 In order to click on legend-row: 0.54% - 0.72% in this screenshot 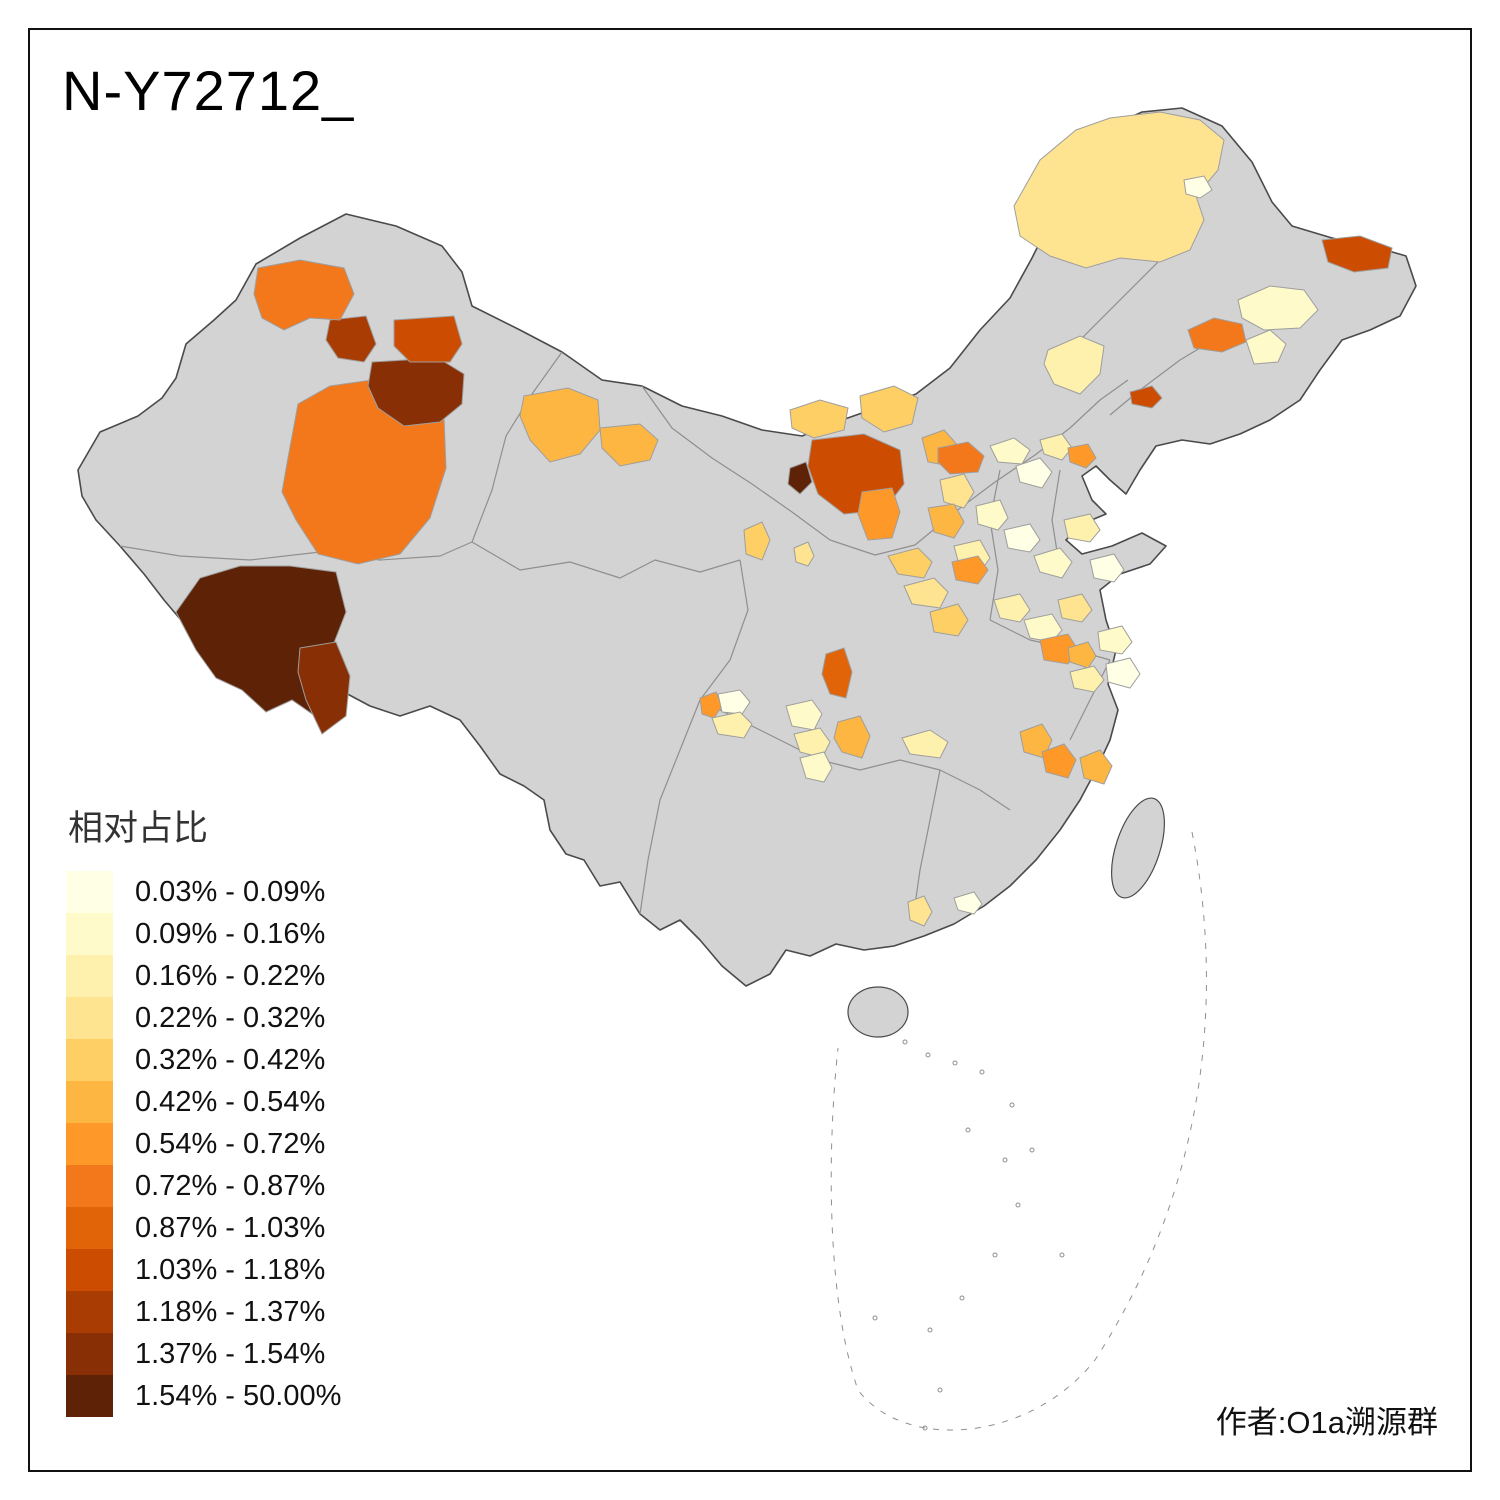, I will do `click(203, 1144)`.